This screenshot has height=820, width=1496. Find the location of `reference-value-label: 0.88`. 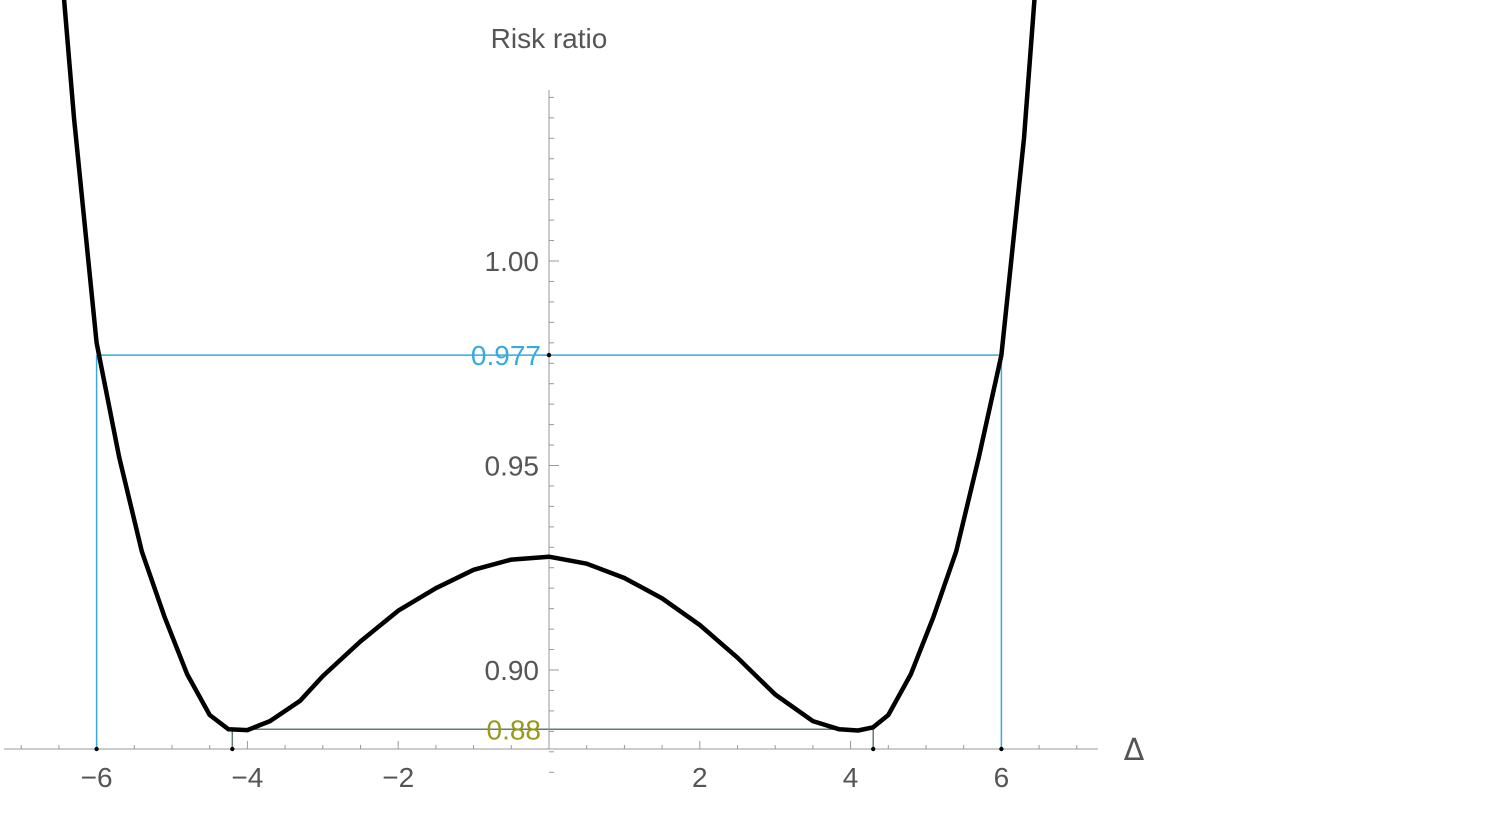

reference-value-label: 0.88 is located at coordinates (514, 729).